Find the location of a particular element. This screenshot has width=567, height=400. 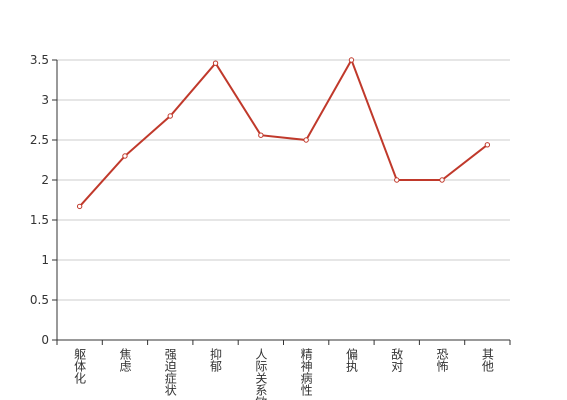

y-tick-label: 3 is located at coordinates (45, 100).